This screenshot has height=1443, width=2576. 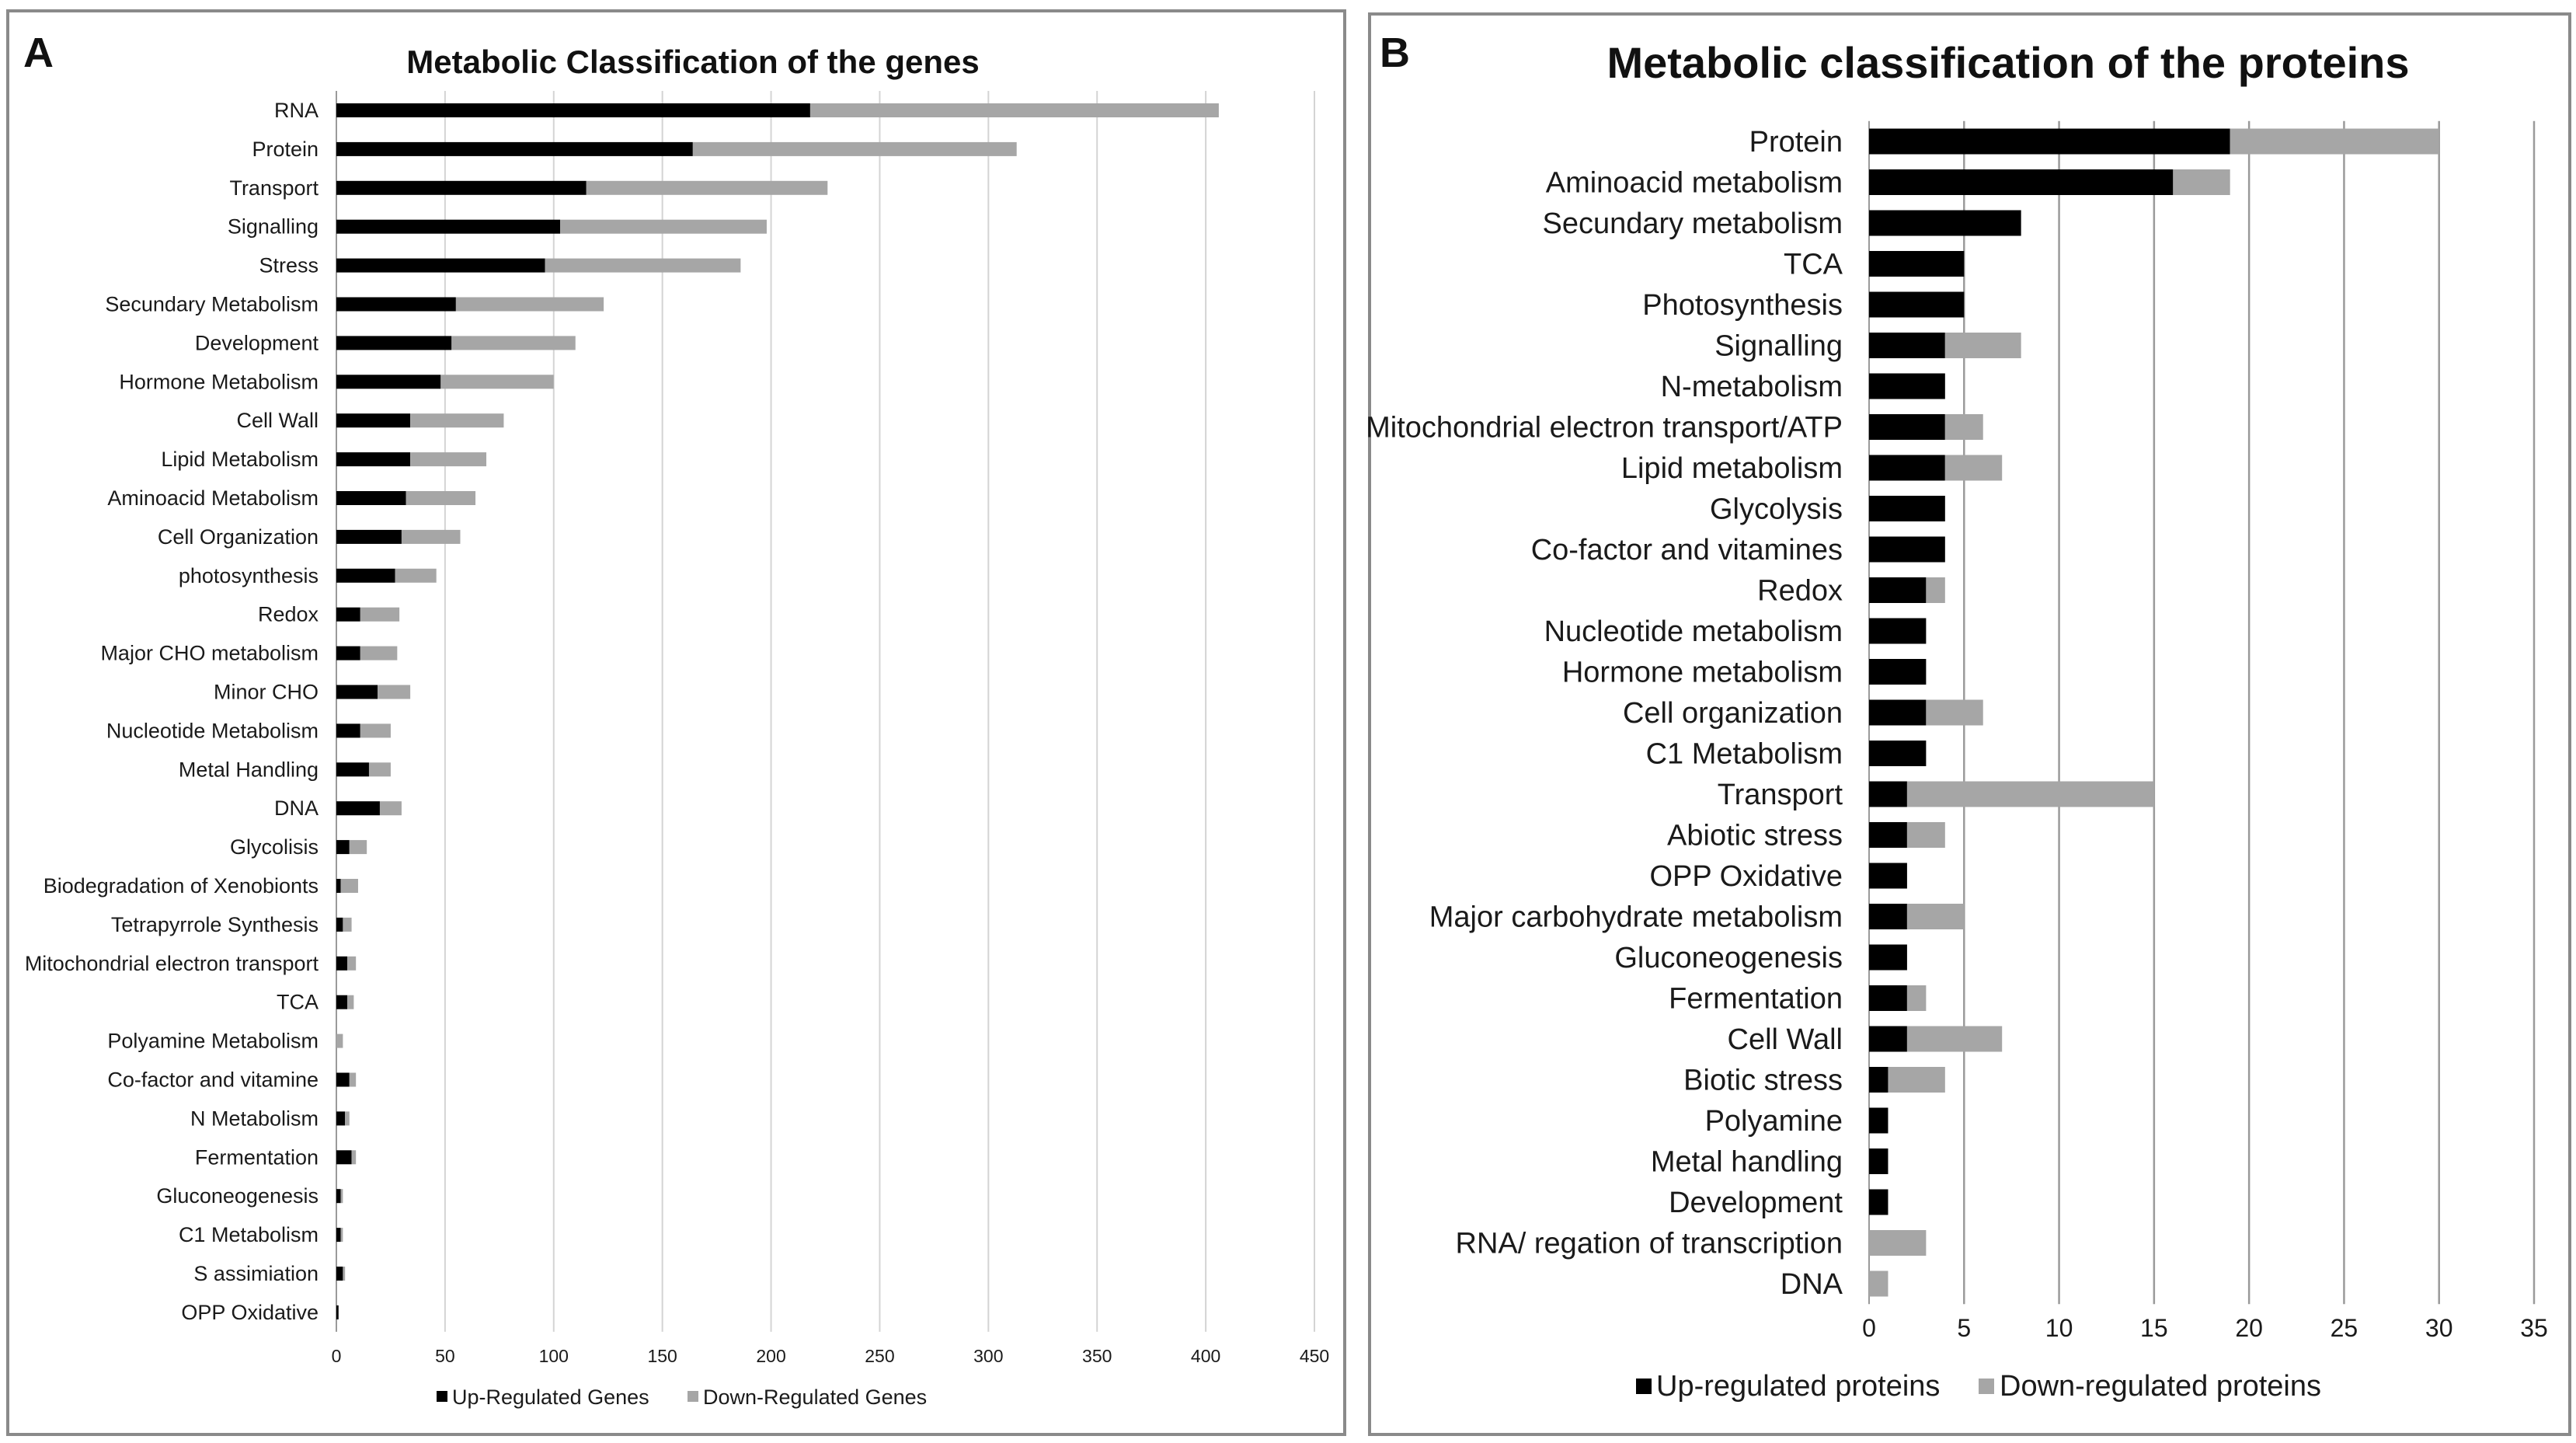 I want to click on category-label: Hormone Metabolism, so click(x=219, y=381).